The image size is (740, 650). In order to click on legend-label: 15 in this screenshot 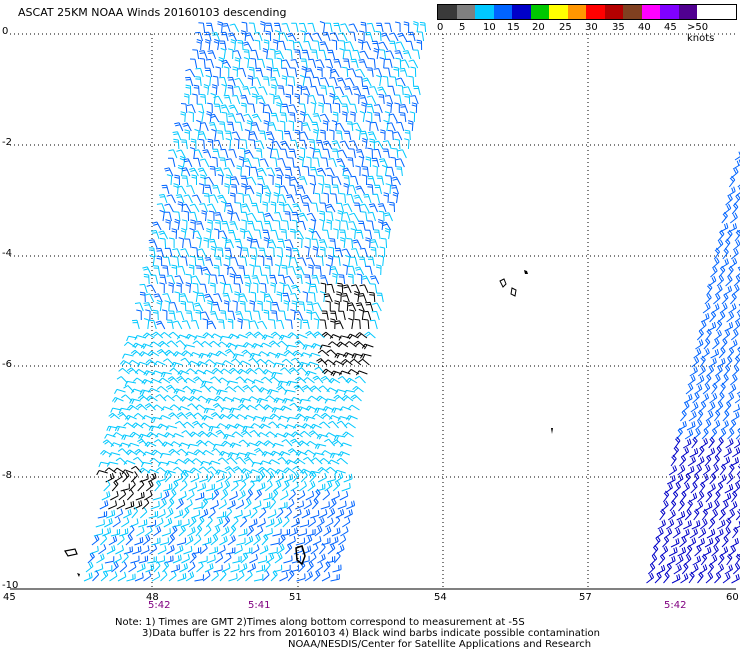, I will do `click(513, 27)`.